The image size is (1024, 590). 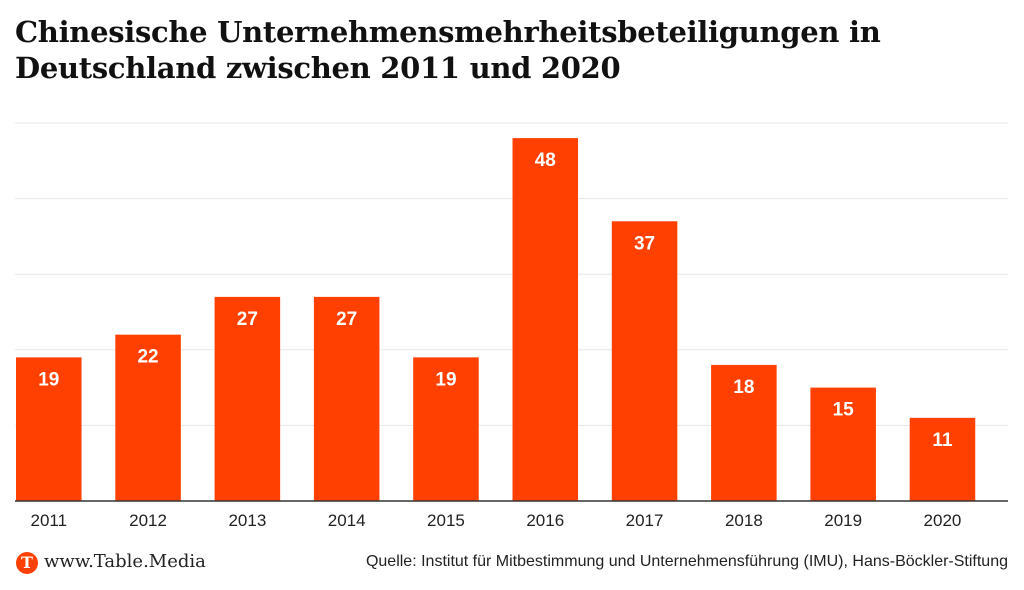 I want to click on data-label: 11, so click(x=942, y=440).